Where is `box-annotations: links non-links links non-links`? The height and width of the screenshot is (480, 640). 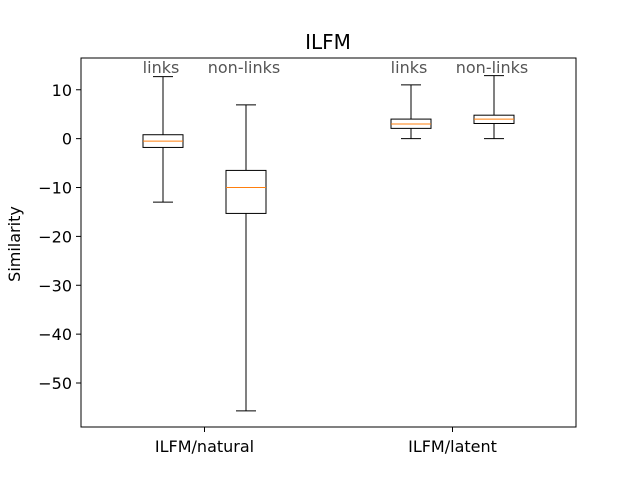
box-annotations: links non-links links non-links is located at coordinates (336, 67).